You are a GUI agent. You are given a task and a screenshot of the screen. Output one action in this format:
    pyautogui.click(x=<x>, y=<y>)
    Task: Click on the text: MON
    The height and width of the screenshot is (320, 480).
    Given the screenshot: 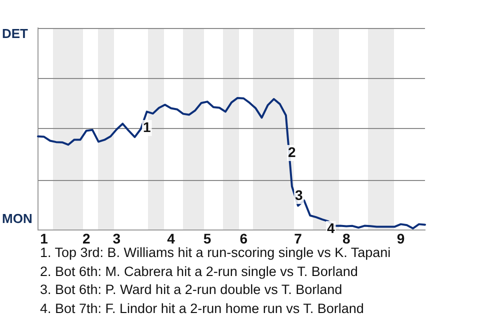 What is the action you would take?
    pyautogui.click(x=17, y=218)
    